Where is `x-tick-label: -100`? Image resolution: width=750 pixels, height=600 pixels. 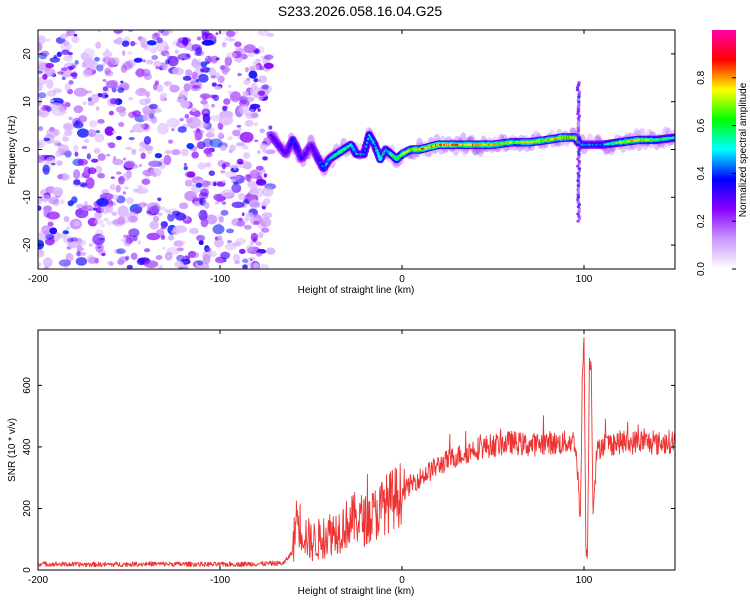 x-tick-label: -100 is located at coordinates (220, 580).